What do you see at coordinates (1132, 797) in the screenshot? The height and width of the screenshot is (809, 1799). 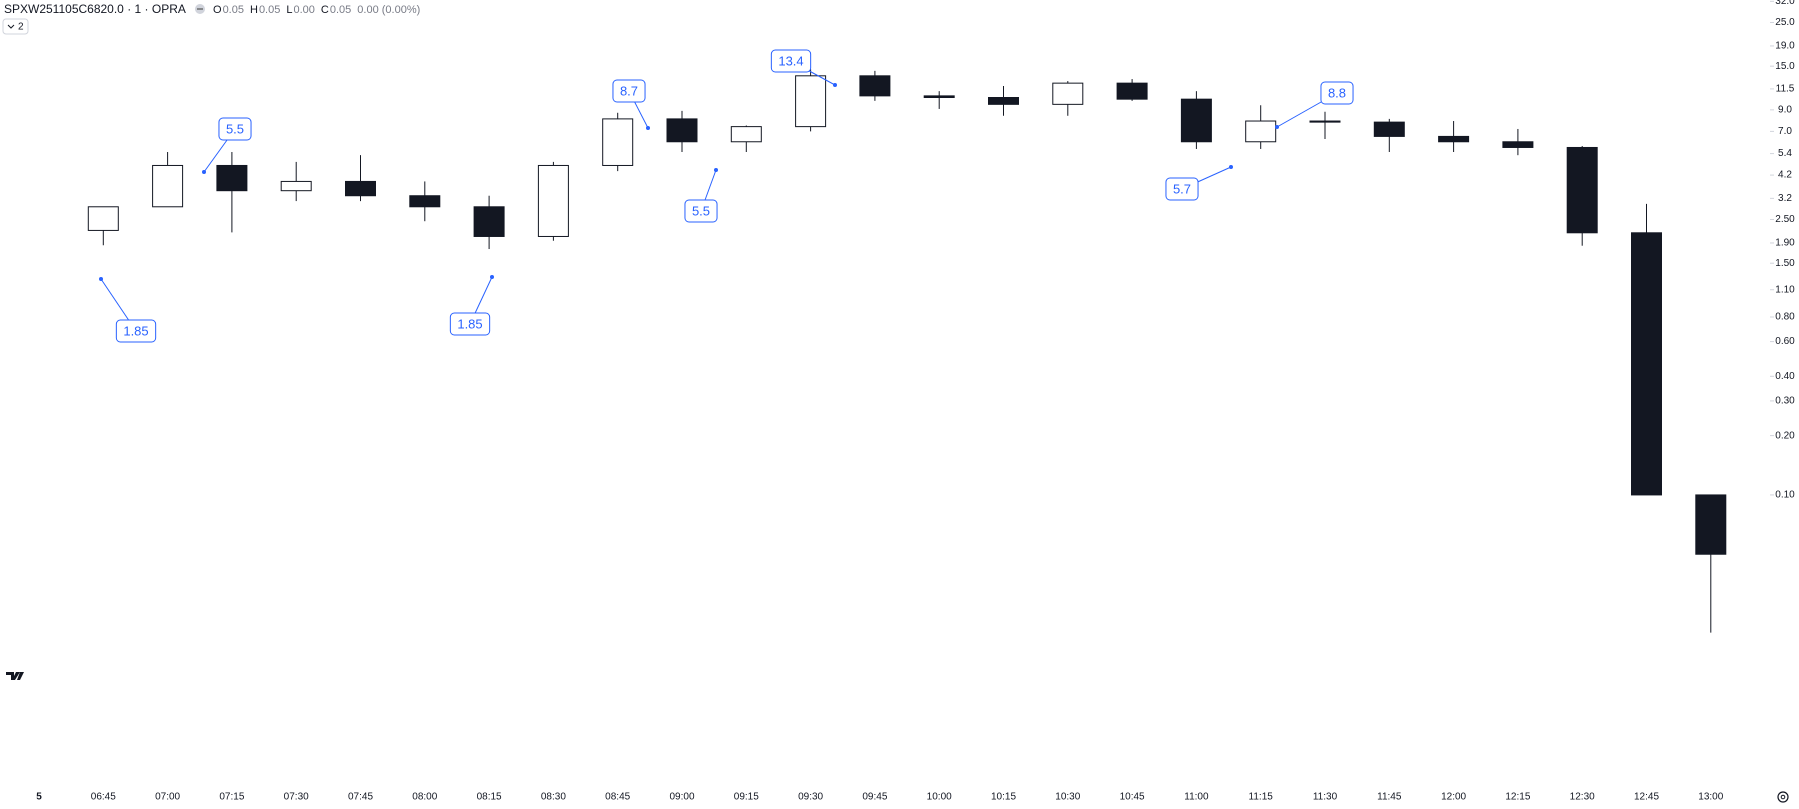 I see `x-tick-label: 10:45` at bounding box center [1132, 797].